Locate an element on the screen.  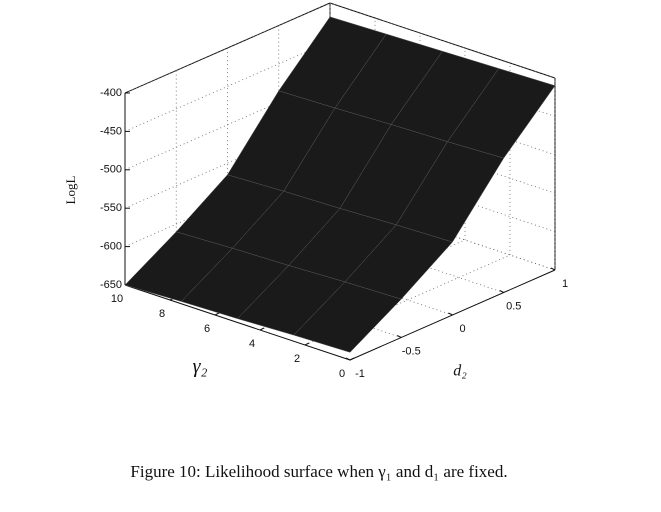
y-tick-label: 0 is located at coordinates (342, 374).